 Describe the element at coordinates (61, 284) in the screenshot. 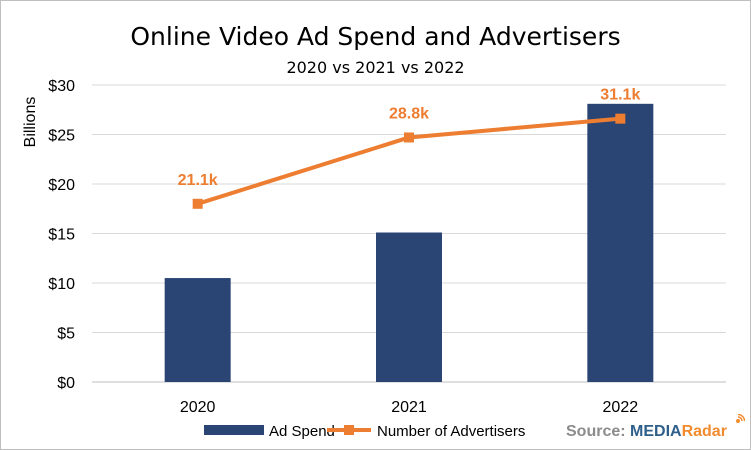

I see `y-tick-label: $10` at that location.